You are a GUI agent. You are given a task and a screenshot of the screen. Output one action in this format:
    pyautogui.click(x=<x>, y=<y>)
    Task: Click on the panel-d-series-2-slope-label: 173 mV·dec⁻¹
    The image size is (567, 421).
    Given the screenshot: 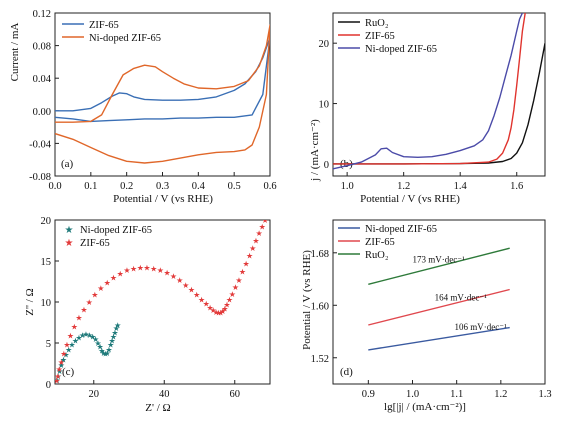 What is the action you would take?
    pyautogui.click(x=439, y=260)
    